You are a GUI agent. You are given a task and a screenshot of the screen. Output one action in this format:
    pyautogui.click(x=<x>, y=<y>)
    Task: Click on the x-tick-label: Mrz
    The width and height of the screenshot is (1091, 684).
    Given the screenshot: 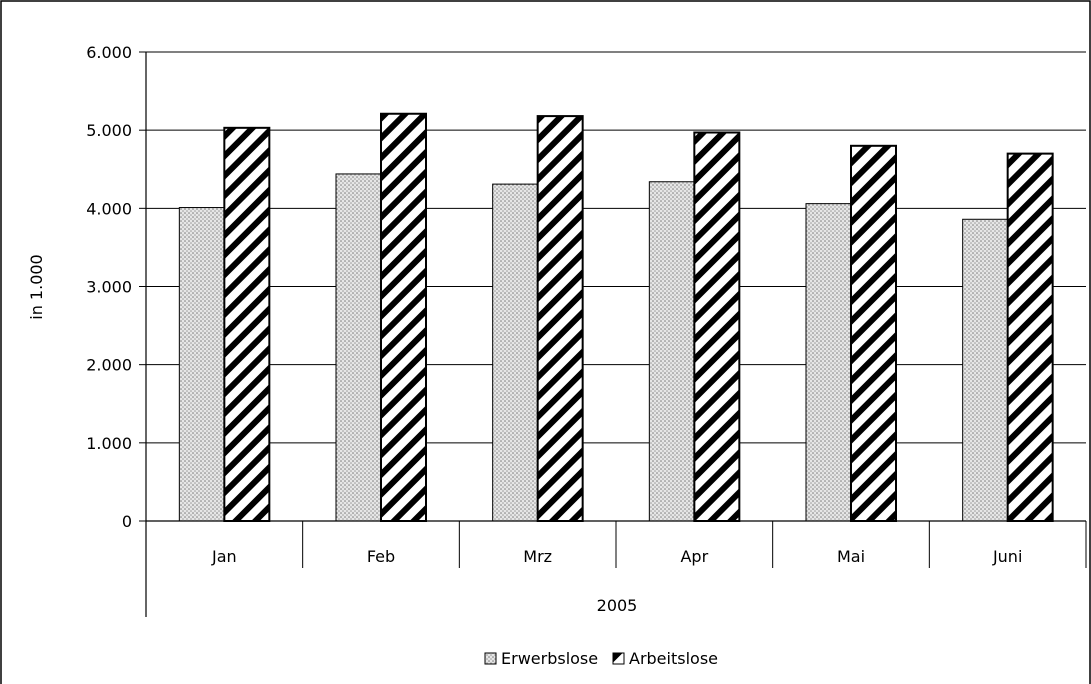 What is the action you would take?
    pyautogui.click(x=537, y=556)
    